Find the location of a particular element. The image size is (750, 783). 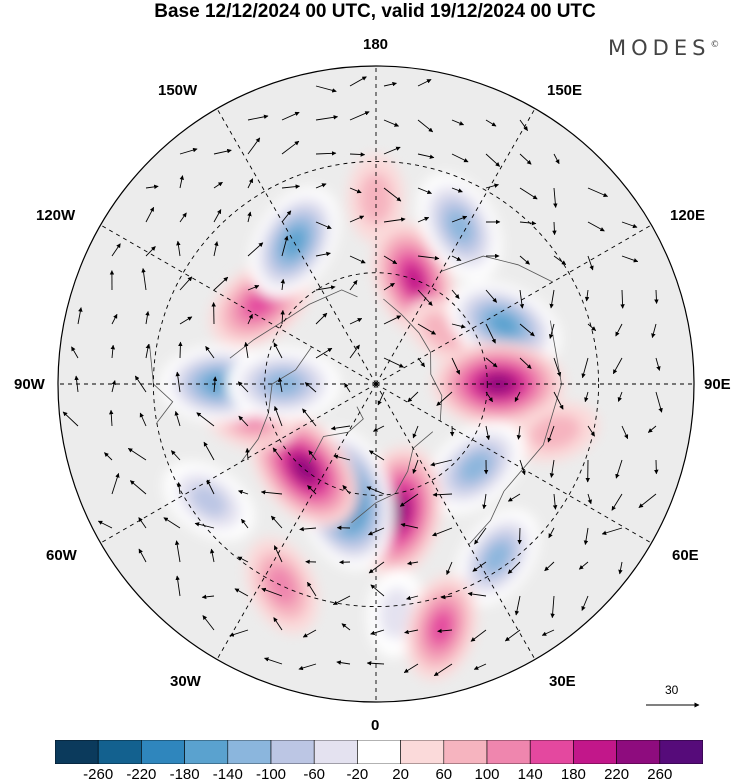

colorbar-tick-label: 100 is located at coordinates (487, 774).